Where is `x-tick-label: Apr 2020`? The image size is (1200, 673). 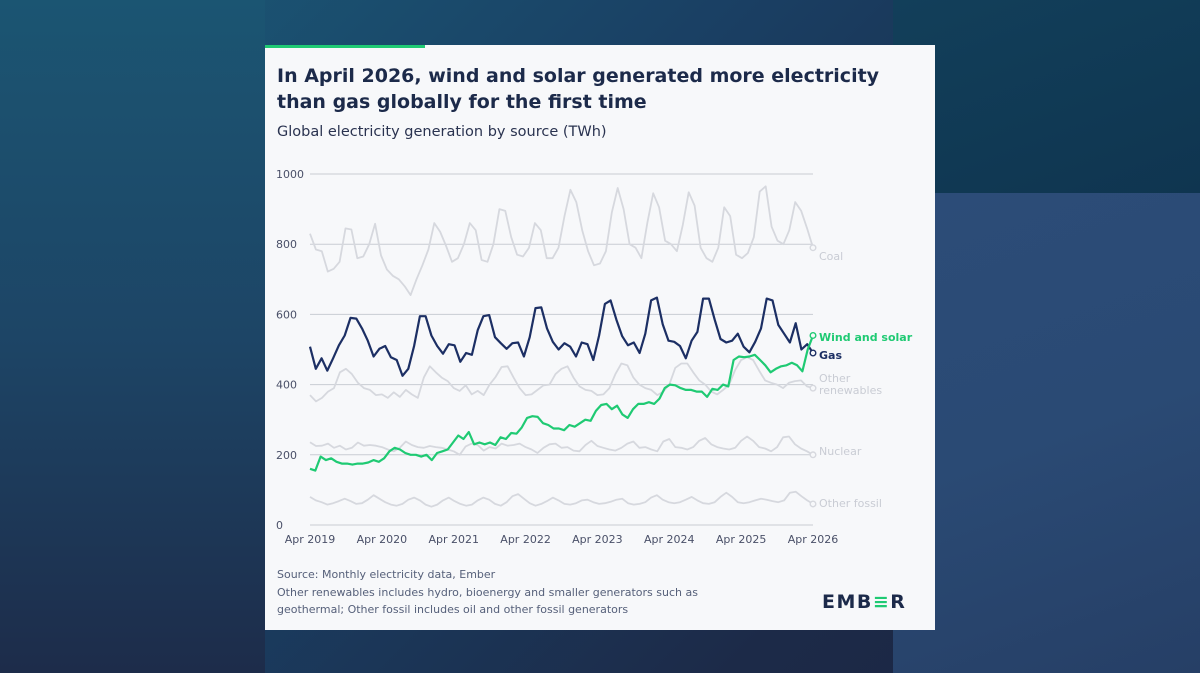
x-tick-label: Apr 2020 is located at coordinates (382, 539).